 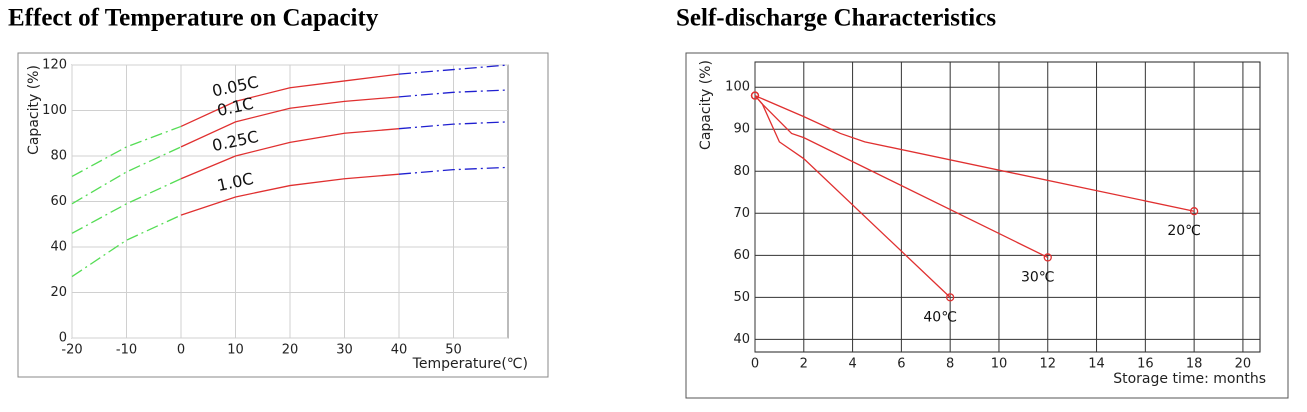 I want to click on chart-title: Effect of Temperature on Capacity, so click(x=193, y=18).